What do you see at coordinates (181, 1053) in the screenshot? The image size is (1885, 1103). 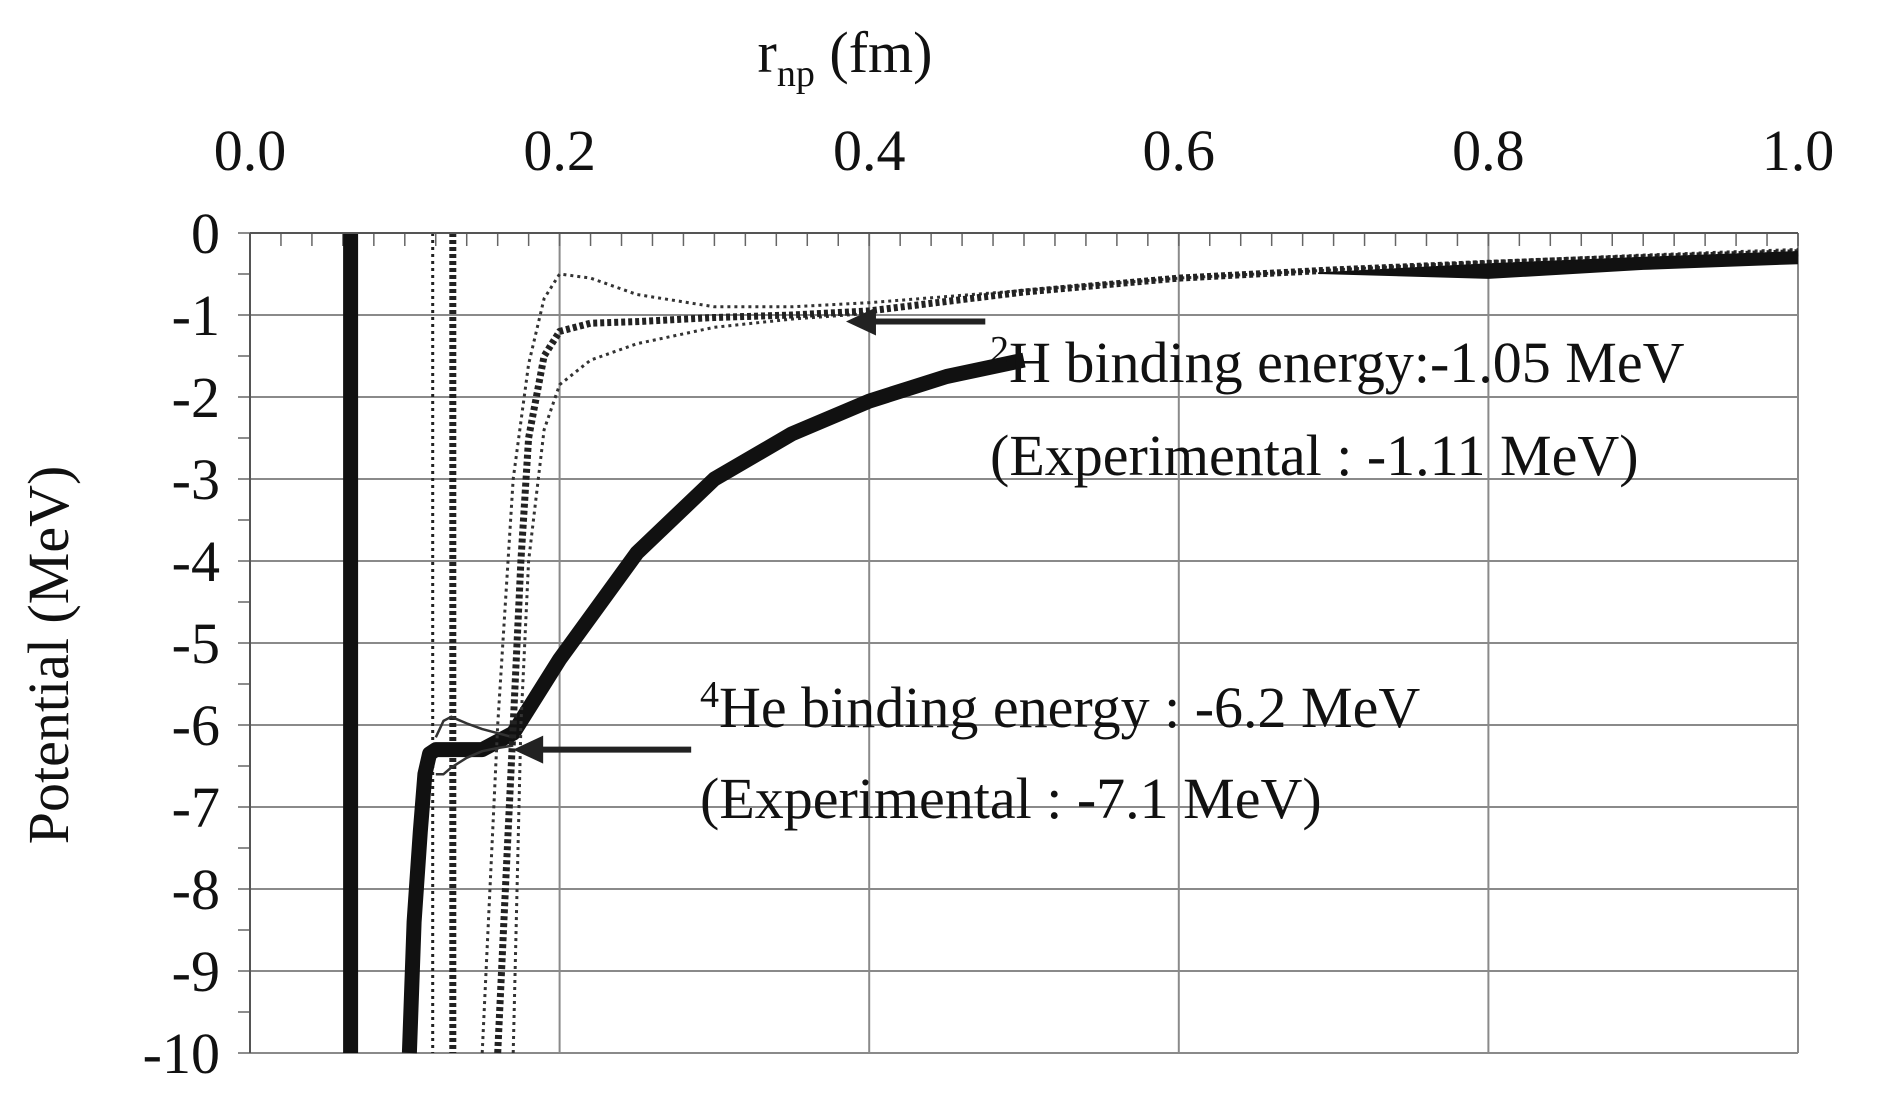 I see `y-tick-label: -10` at bounding box center [181, 1053].